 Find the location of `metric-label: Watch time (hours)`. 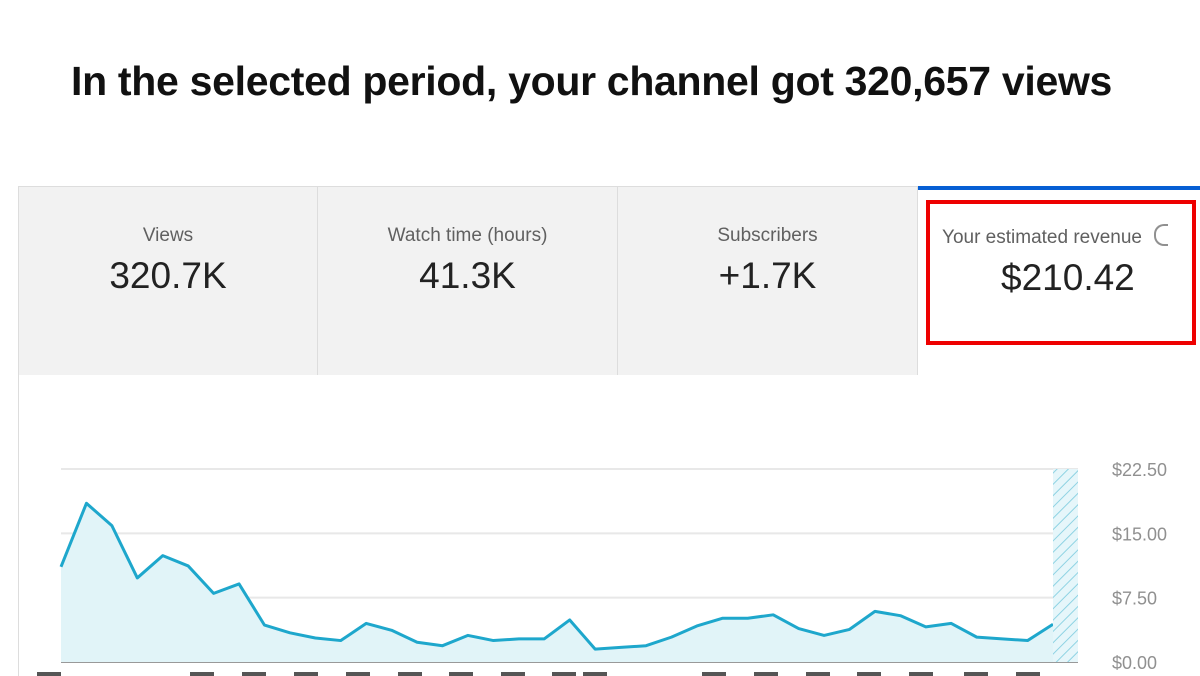

metric-label: Watch time (hours) is located at coordinates (467, 235).